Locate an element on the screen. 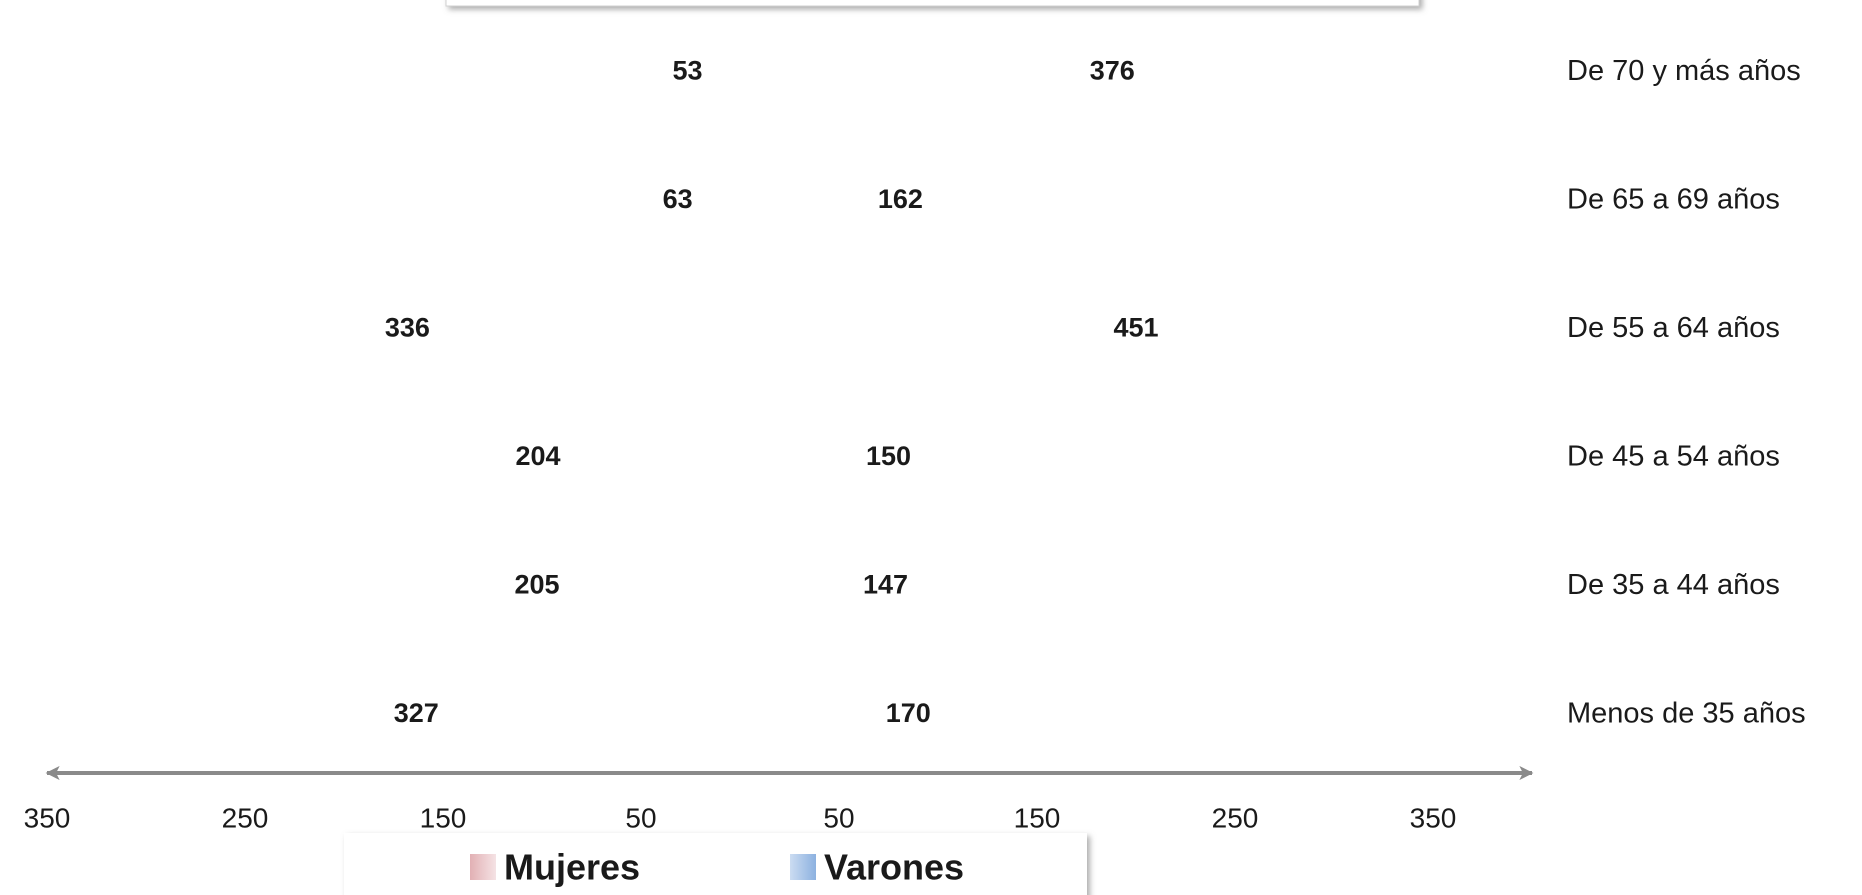 Image resolution: width=1862 pixels, height=895 pixels. legend-label: Mujeres is located at coordinates (572, 867).